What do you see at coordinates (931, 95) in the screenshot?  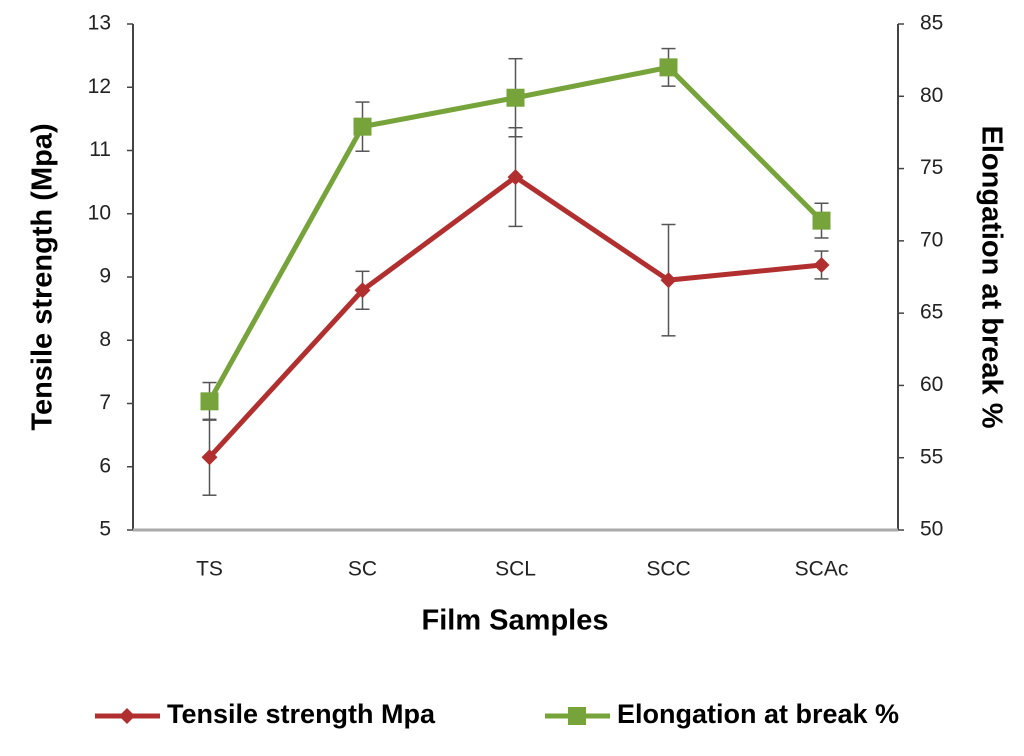 I see `y2-tick-label: 80` at bounding box center [931, 95].